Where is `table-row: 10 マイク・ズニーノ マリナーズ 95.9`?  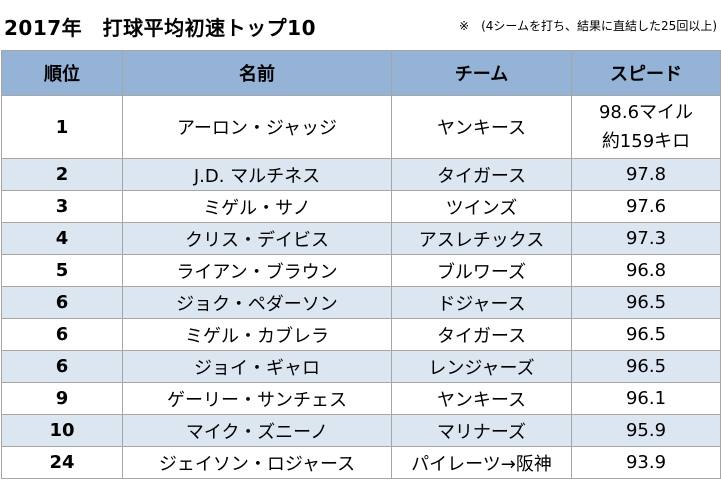 table-row: 10 マイク・ズニーノ マリナーズ 95.9 is located at coordinates (361, 430).